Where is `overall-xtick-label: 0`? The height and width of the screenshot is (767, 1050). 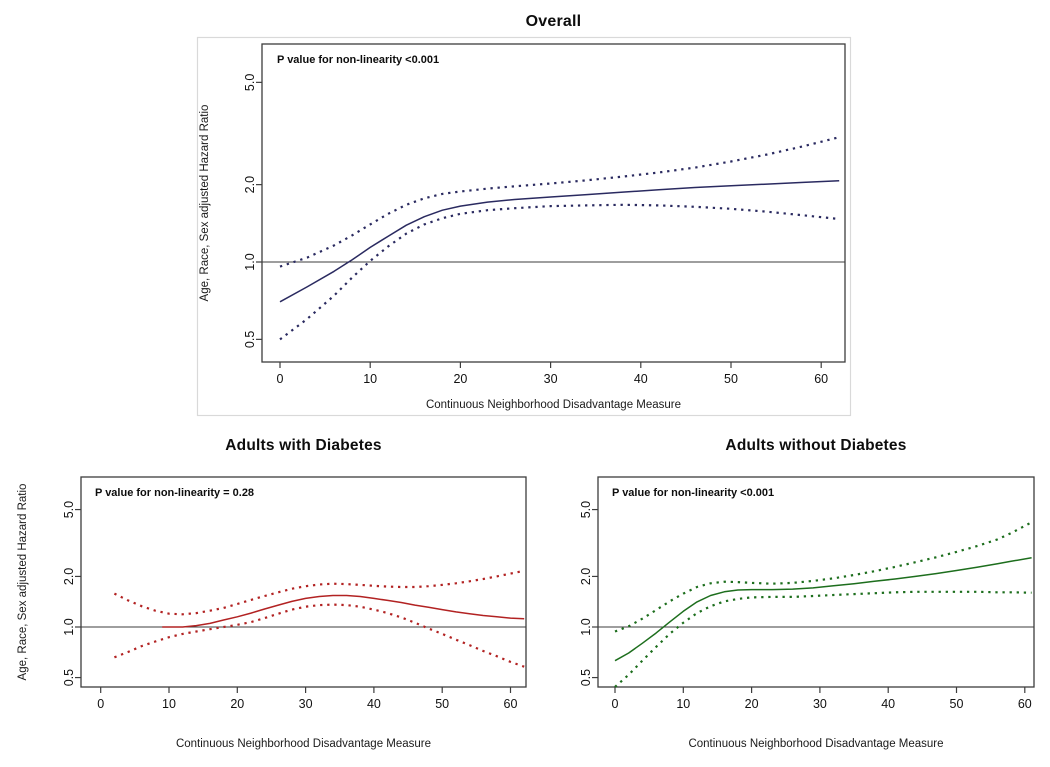
overall-xtick-label: 0 is located at coordinates (280, 379).